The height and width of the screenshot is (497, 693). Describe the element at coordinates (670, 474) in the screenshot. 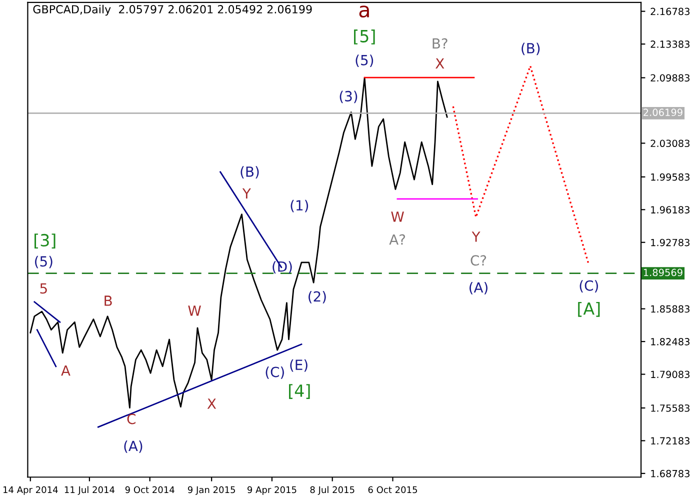

I see `y-tick-label: 1.68783` at that location.